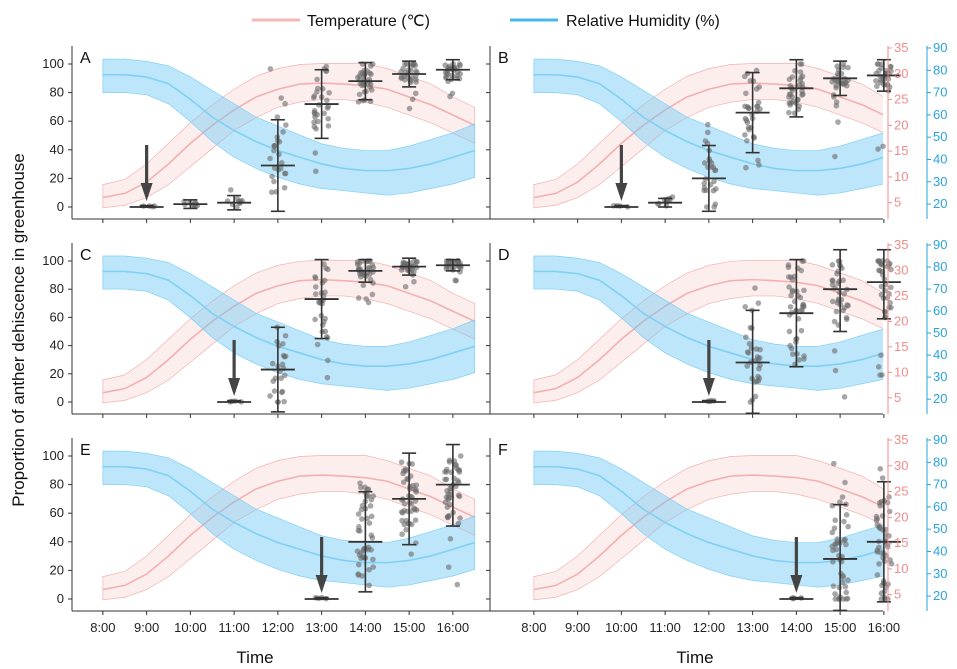 Image resolution: width=957 pixels, height=669 pixels. I want to click on panel-D: D 5 10 15 20 25 30 35 20 30 40 50 60 70 80 90, so click(716, 327).